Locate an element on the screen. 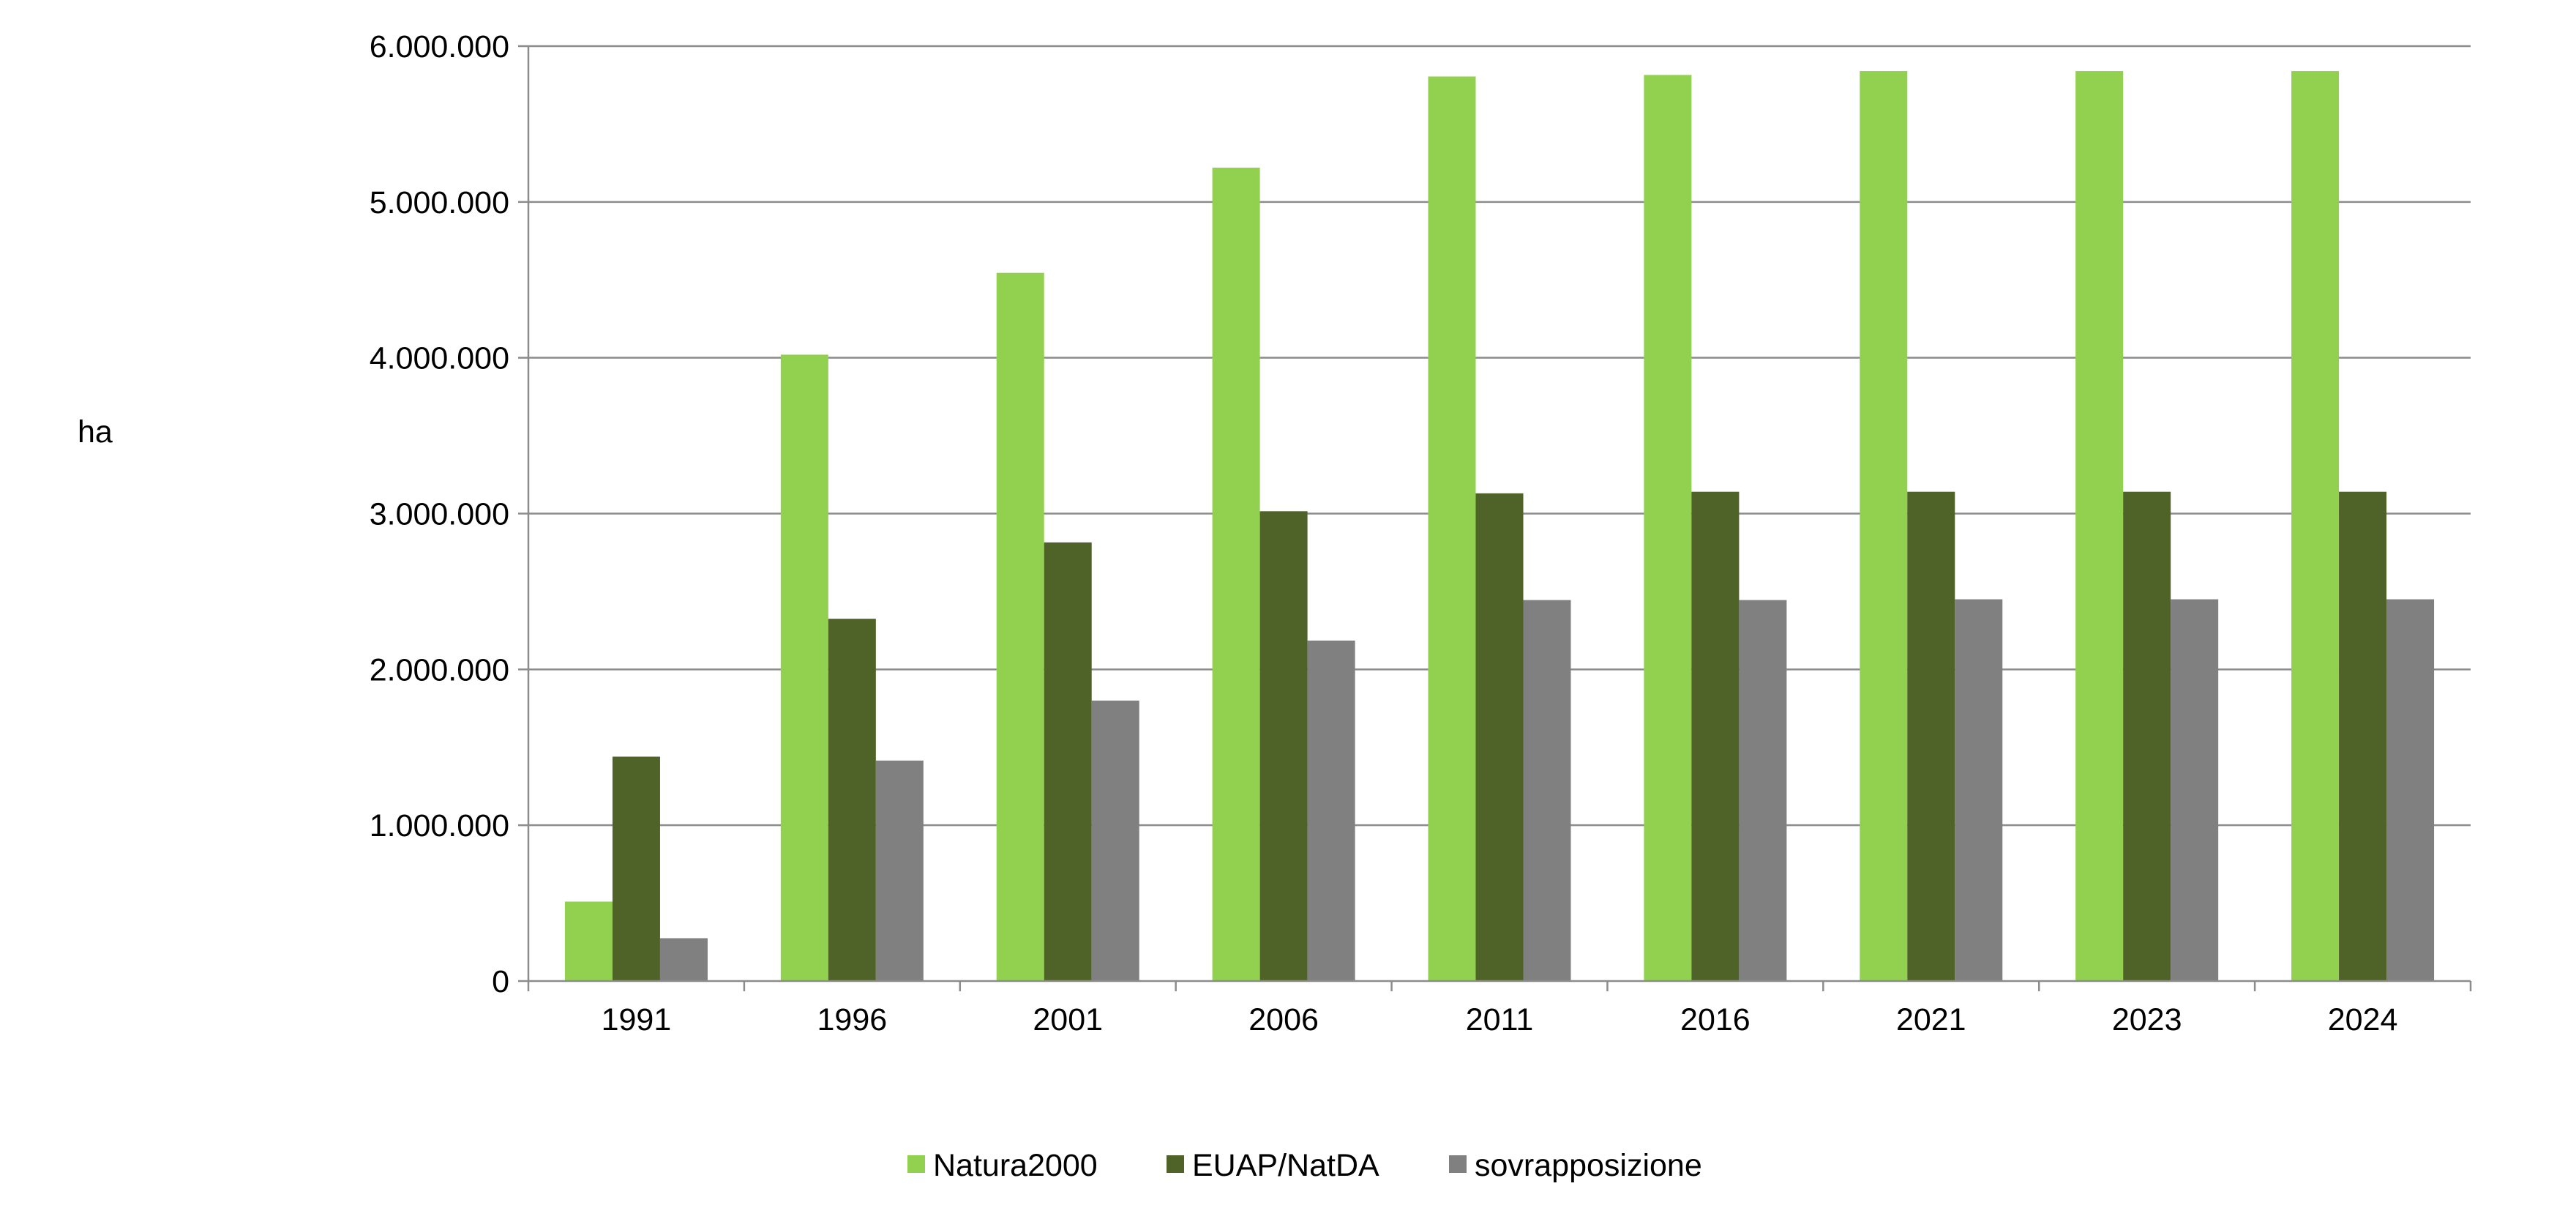 The image size is (2576, 1208). bar-natura2000-2021 is located at coordinates (1884, 526).